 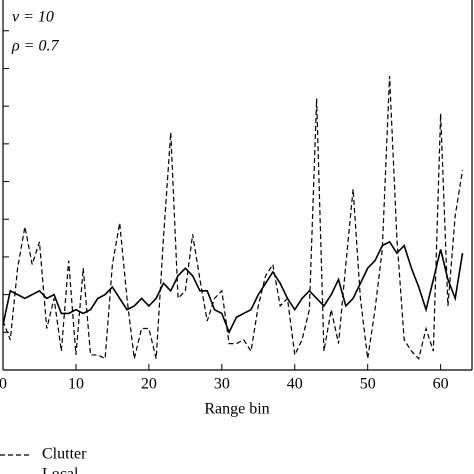 What do you see at coordinates (222, 384) in the screenshot?
I see `x-tick-label: 30` at bounding box center [222, 384].